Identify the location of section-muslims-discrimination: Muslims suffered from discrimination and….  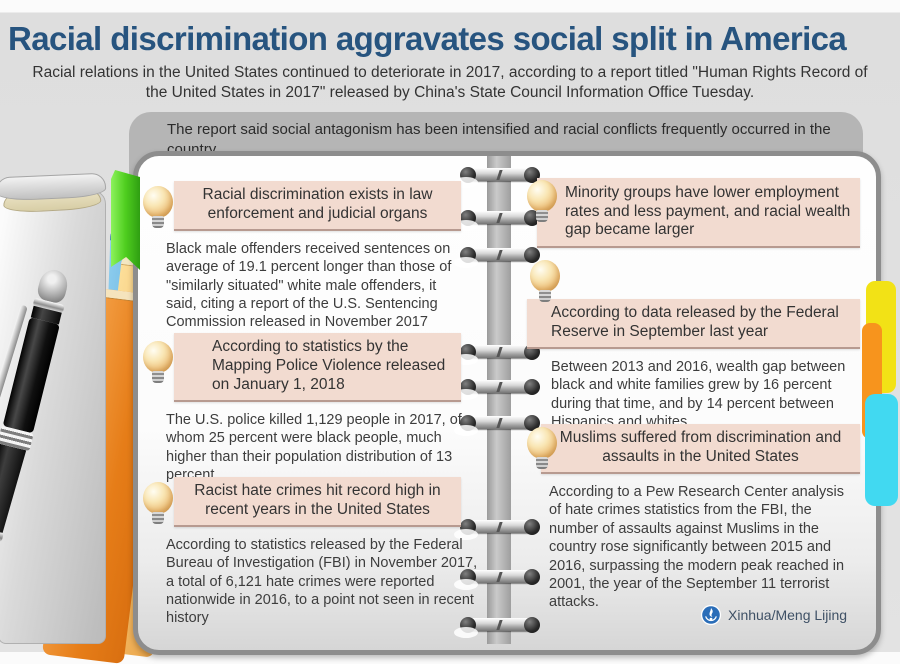
(692, 518).